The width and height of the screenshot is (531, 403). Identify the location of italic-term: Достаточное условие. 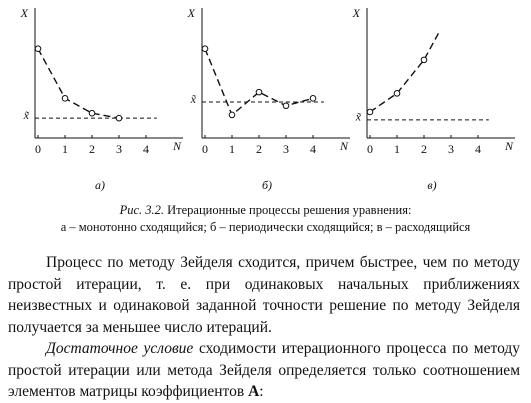
(120, 348).